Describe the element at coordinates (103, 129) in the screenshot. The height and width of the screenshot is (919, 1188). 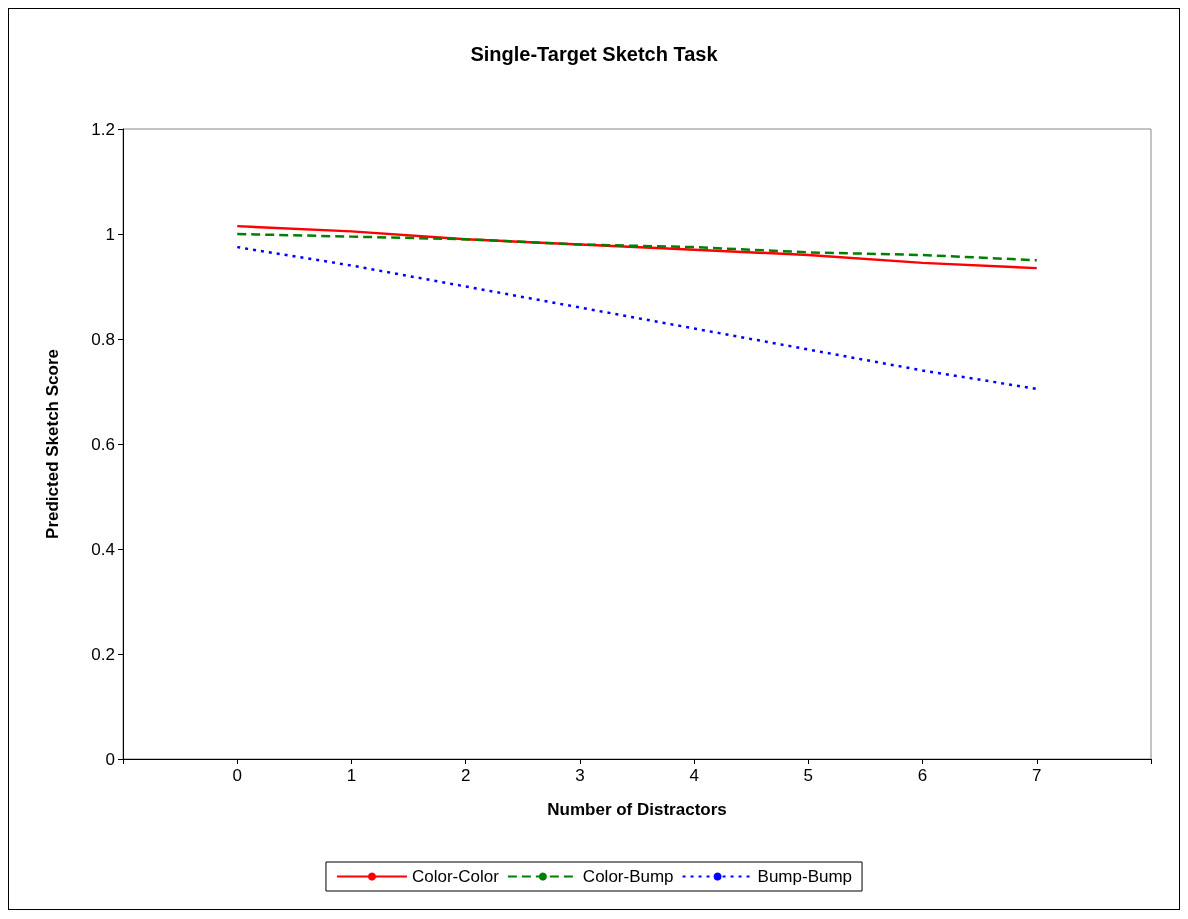
I see `y-tick-label: 1.2` at that location.